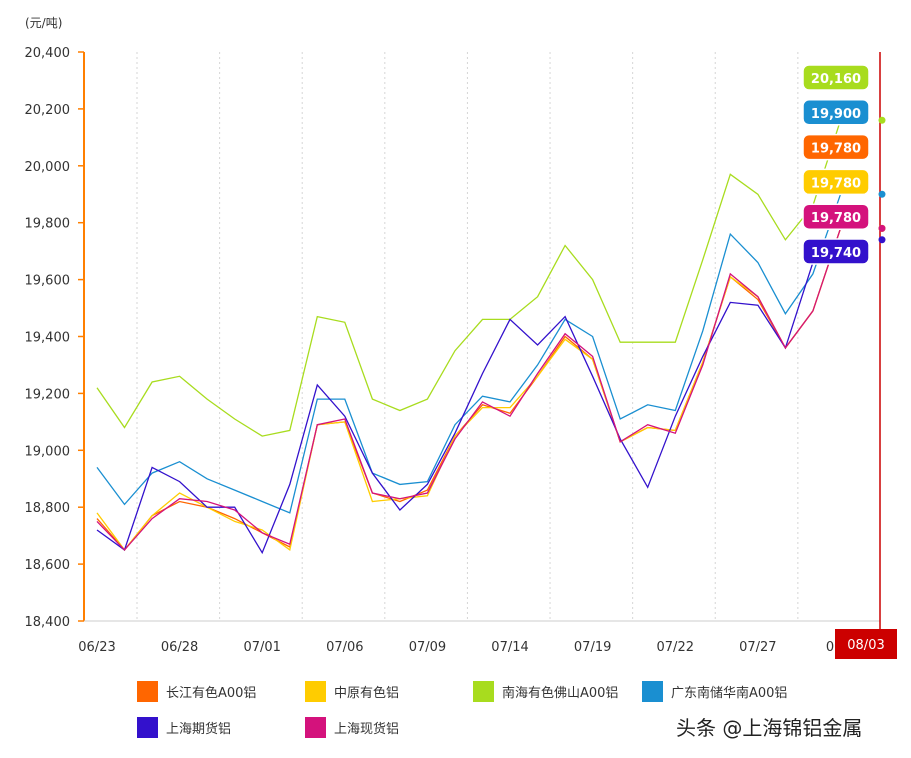 This screenshot has height=758, width=911. I want to click on x-tick-label: 07/14, so click(509, 647).